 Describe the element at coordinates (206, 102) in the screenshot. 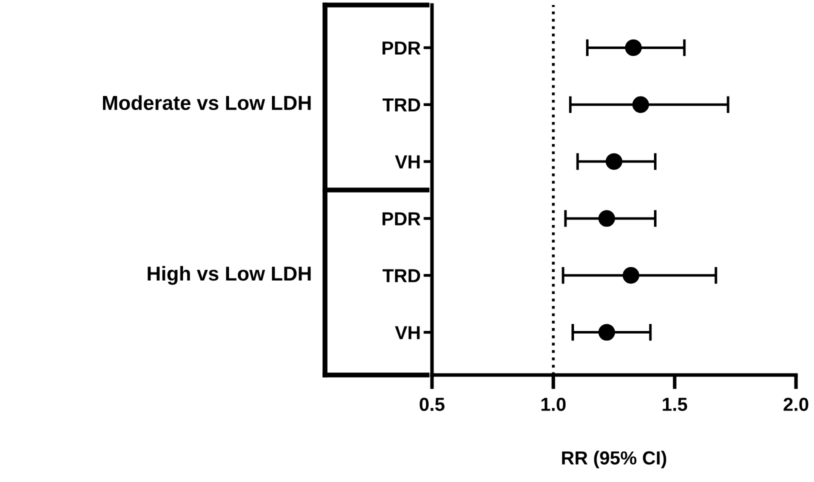

I see `text: Moderate vs Low LDH` at that location.